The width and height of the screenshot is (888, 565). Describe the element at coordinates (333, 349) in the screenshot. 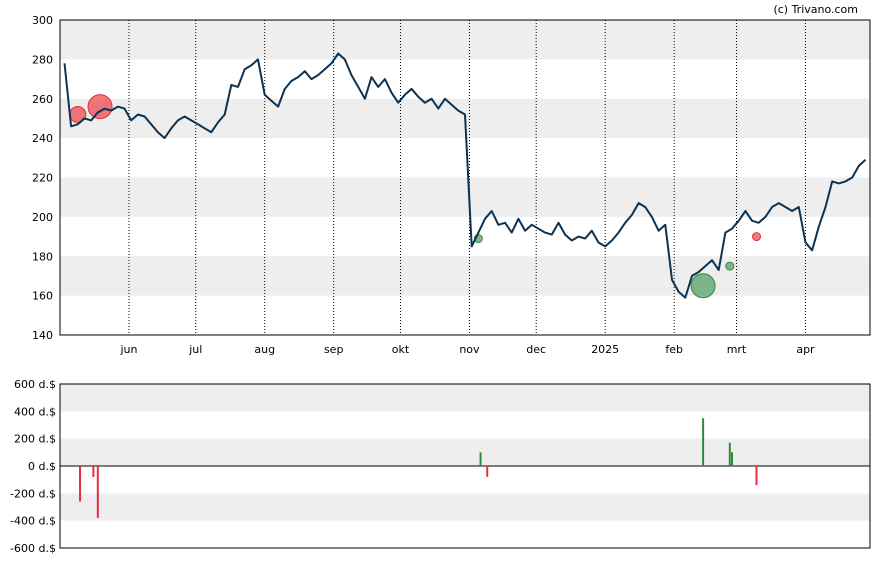

I see `x-tick-label: sep` at that location.